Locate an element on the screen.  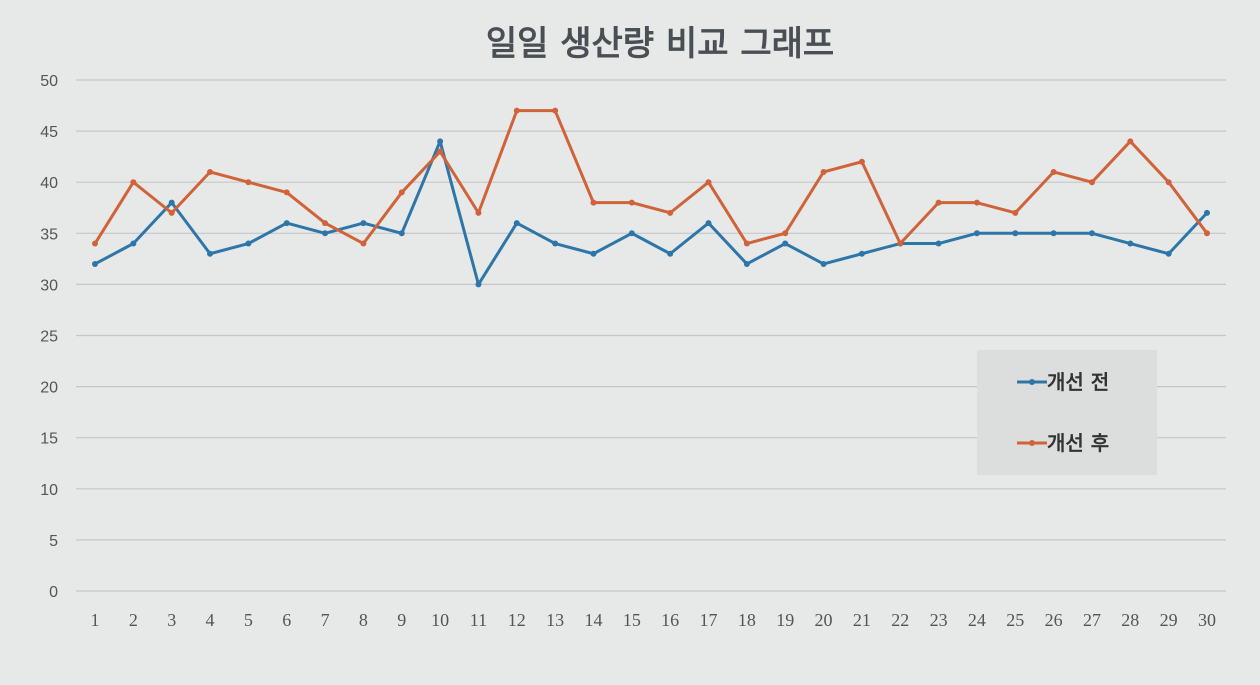
chart-title: 일일 생산량 비교 그래프 is located at coordinates (660, 44).